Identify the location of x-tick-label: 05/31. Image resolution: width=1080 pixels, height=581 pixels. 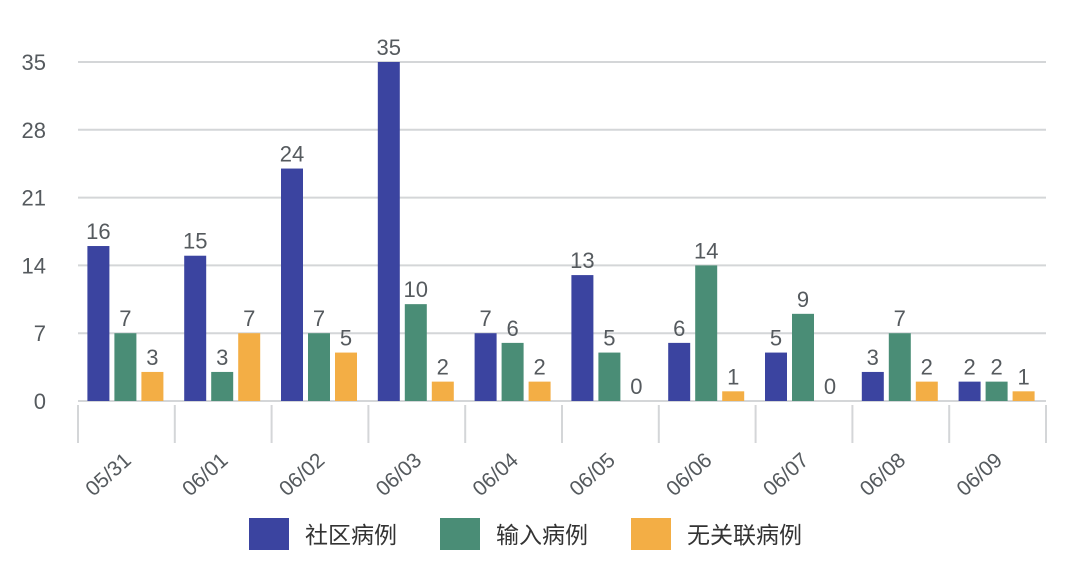
(108, 475).